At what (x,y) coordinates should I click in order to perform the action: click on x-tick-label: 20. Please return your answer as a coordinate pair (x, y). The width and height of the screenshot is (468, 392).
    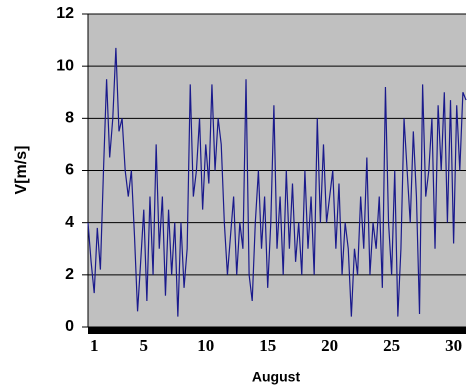
    Looking at the image, I should click on (329, 345).